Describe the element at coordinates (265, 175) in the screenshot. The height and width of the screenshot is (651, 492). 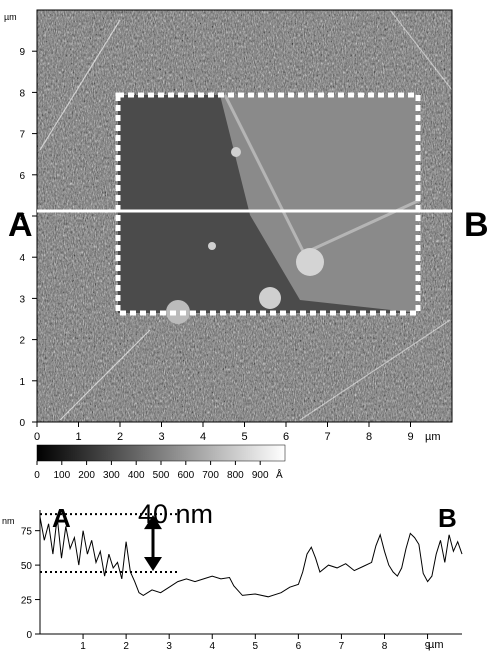
I see `step-edge` at that location.